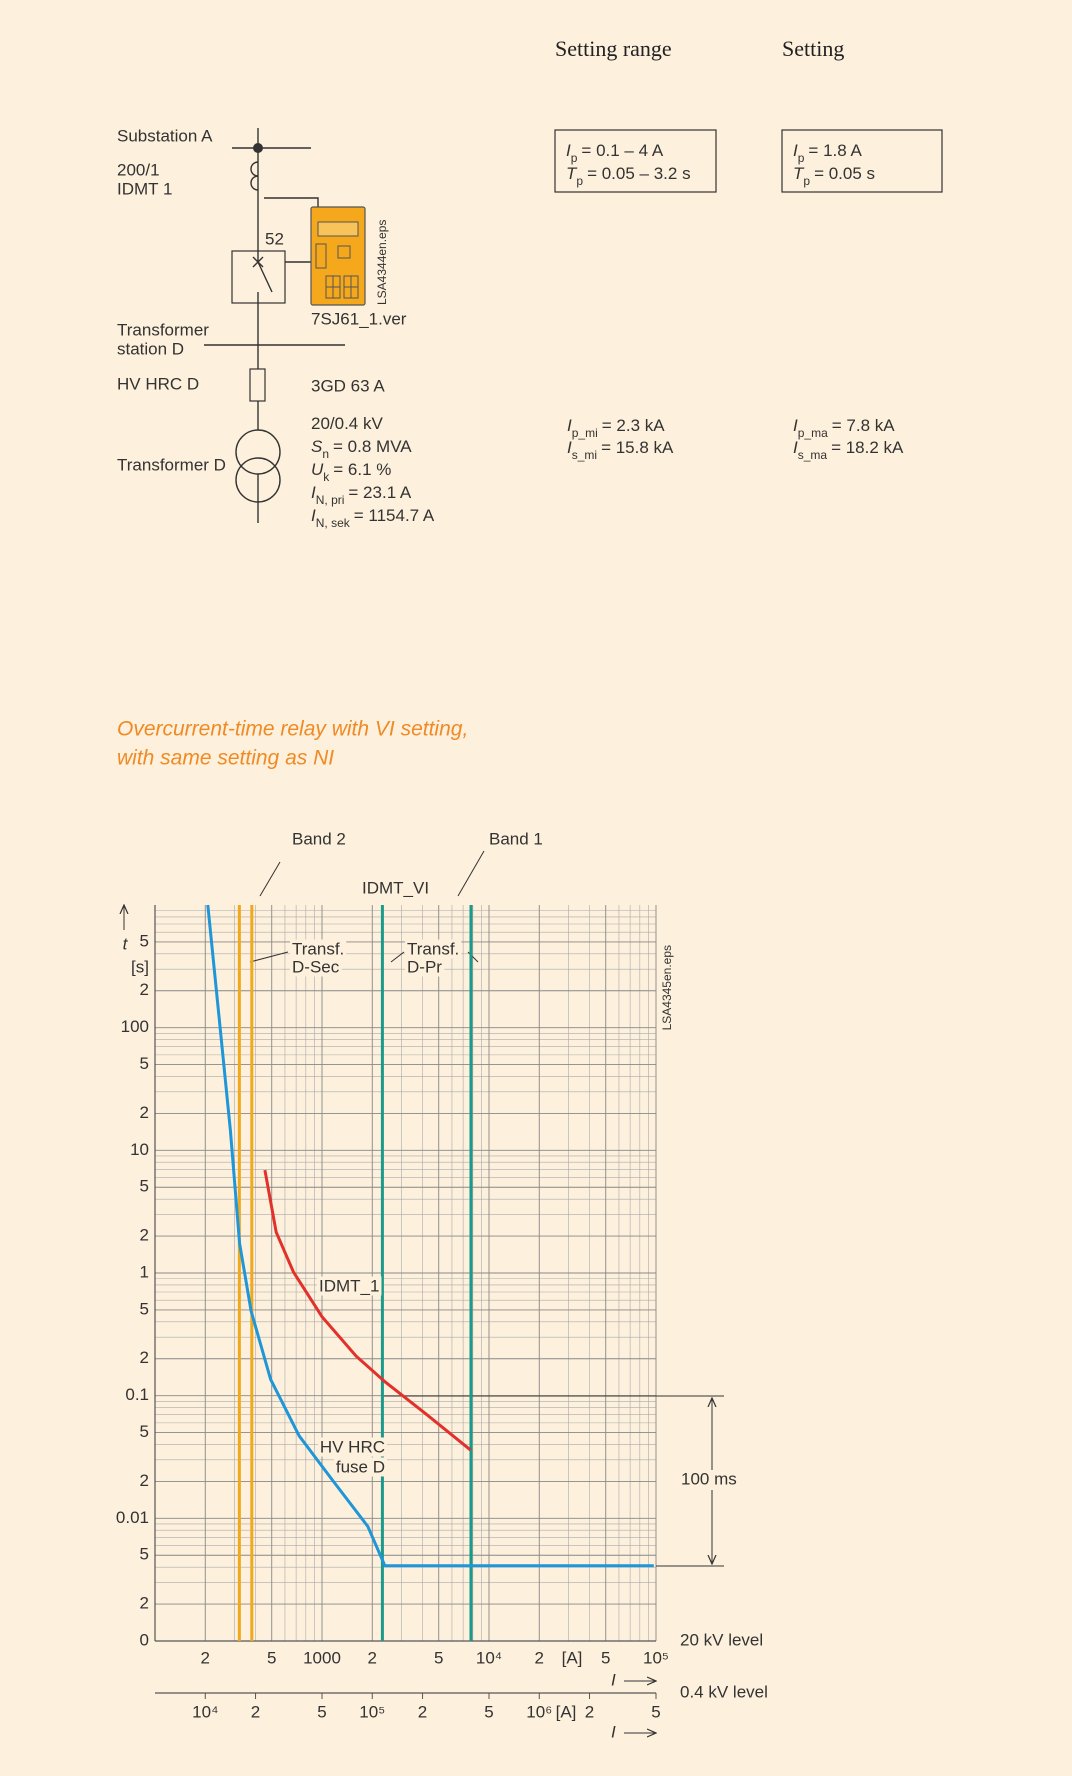 Image resolution: width=1072 pixels, height=1776 pixels. Describe the element at coordinates (144, 1639) in the screenshot. I see `y-tick-label: 0` at that location.